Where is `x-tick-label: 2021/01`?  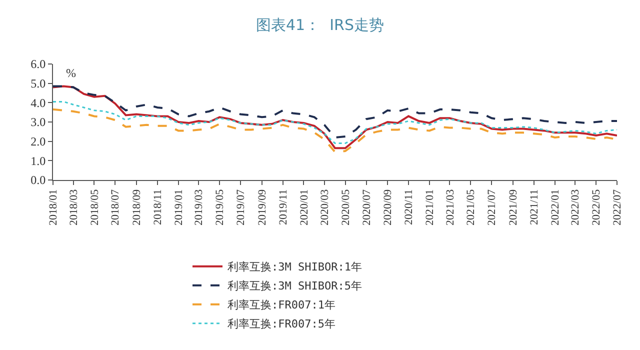
x-tick-label: 2021/01 is located at coordinates (430, 207).